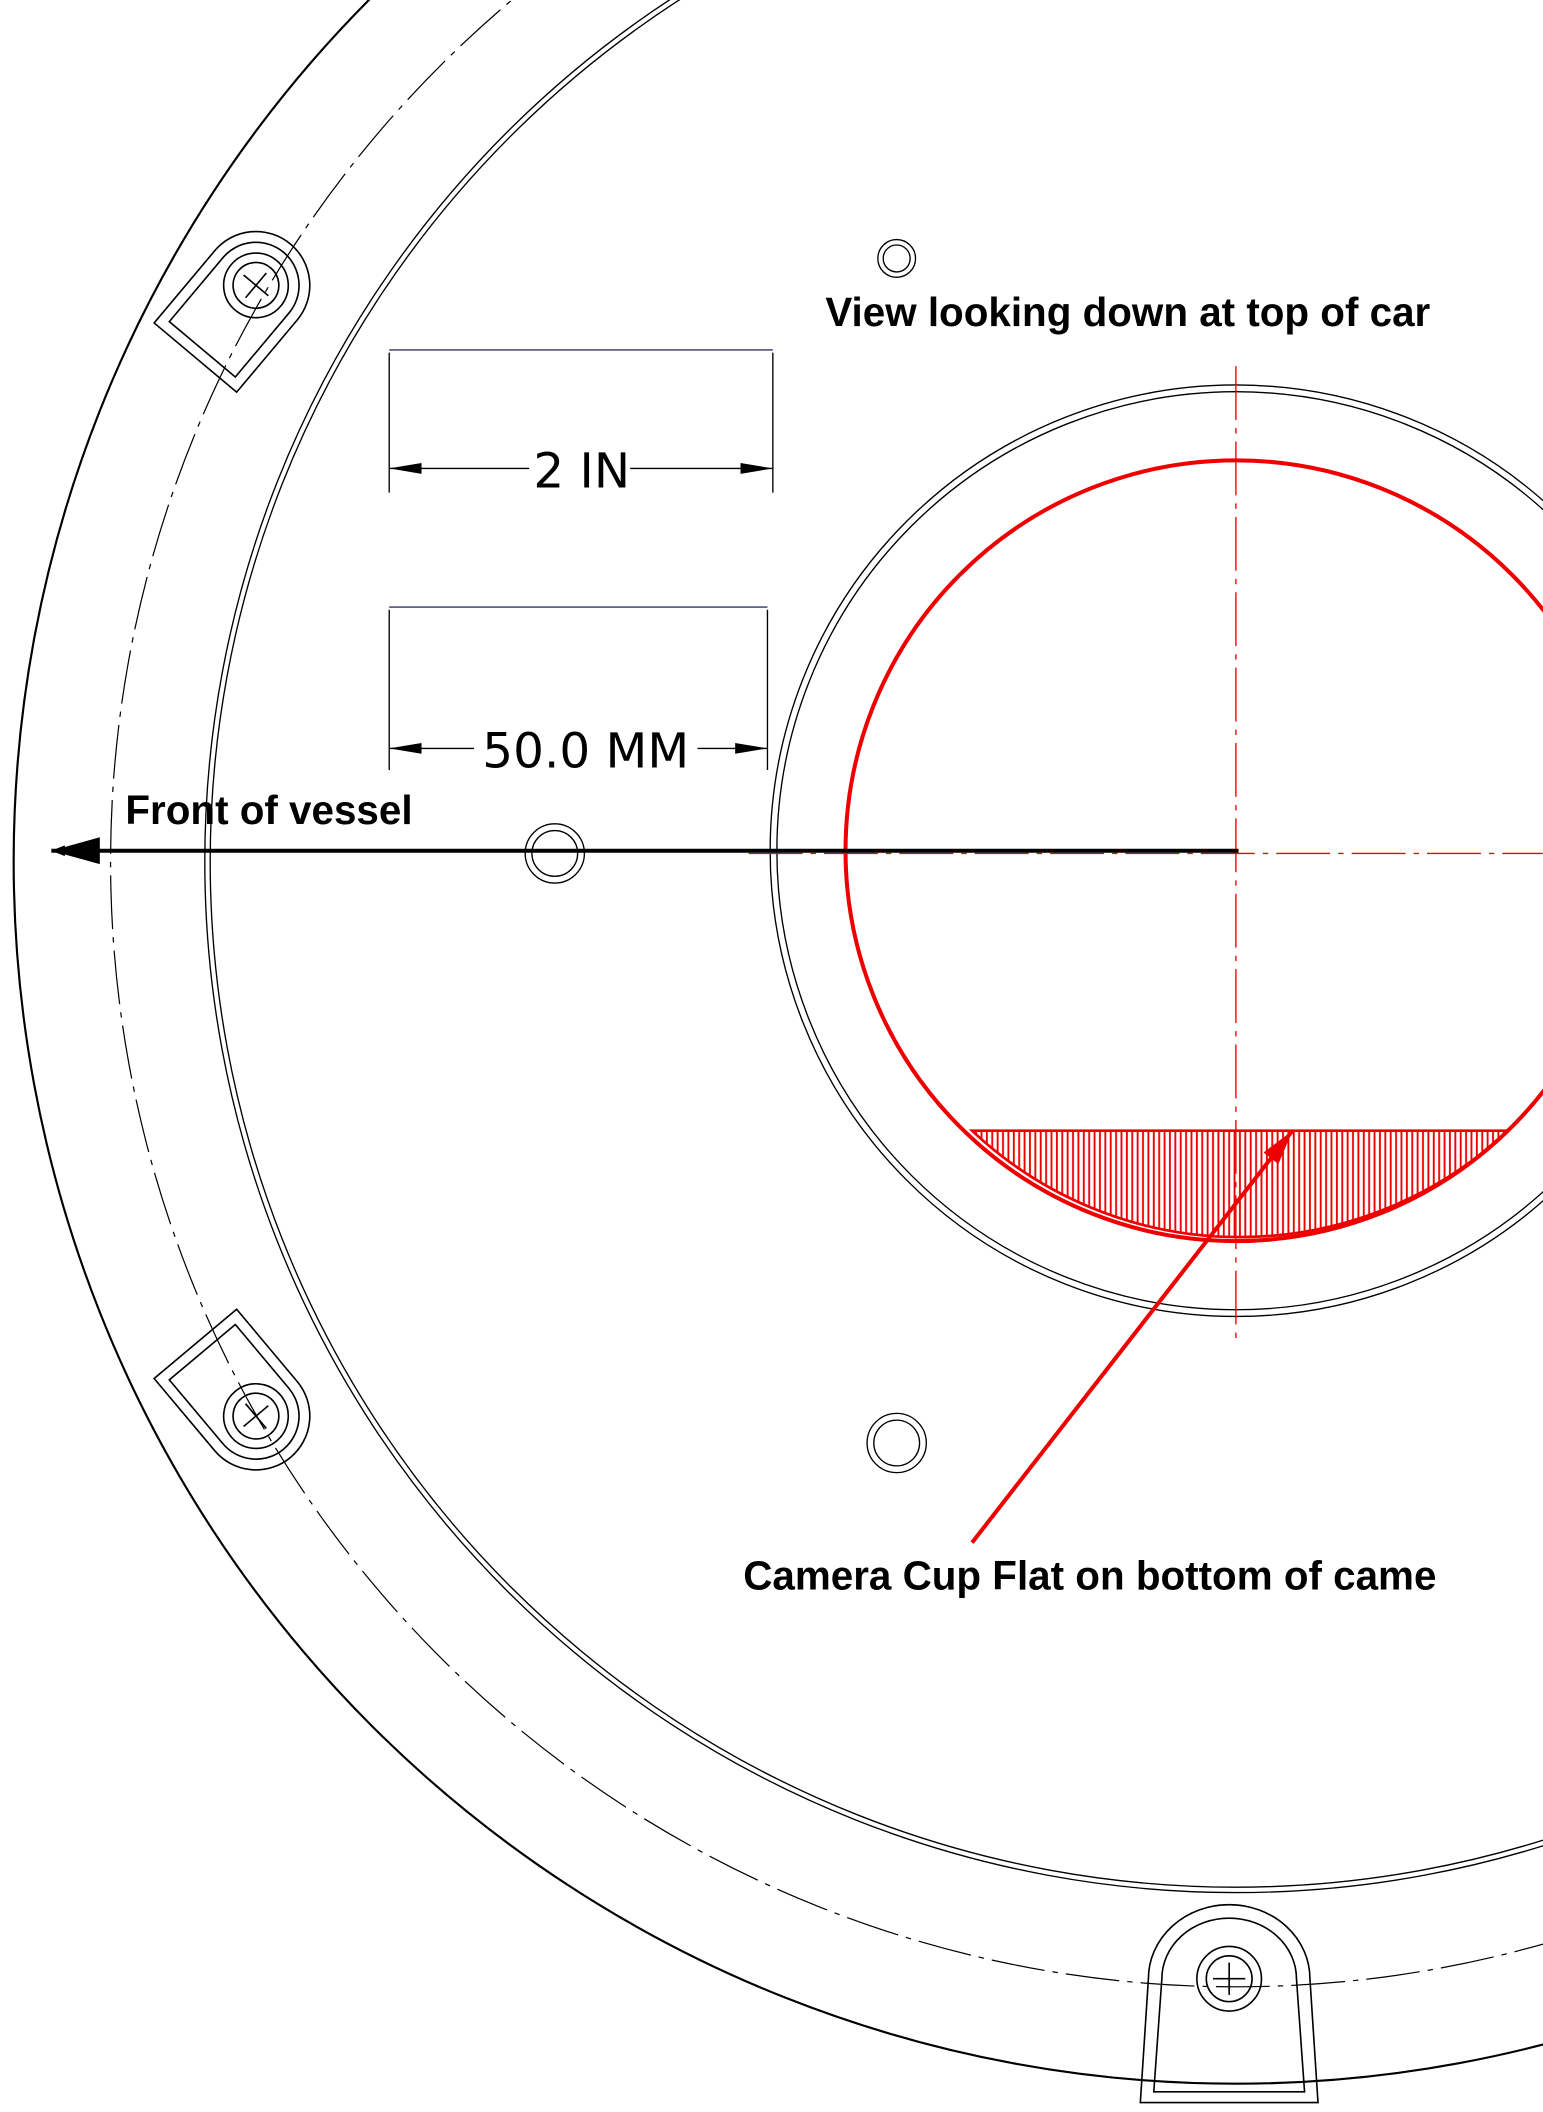 The image size is (1543, 2112). Describe the element at coordinates (581, 471) in the screenshot. I see `dim-inch: 2 IN` at that location.